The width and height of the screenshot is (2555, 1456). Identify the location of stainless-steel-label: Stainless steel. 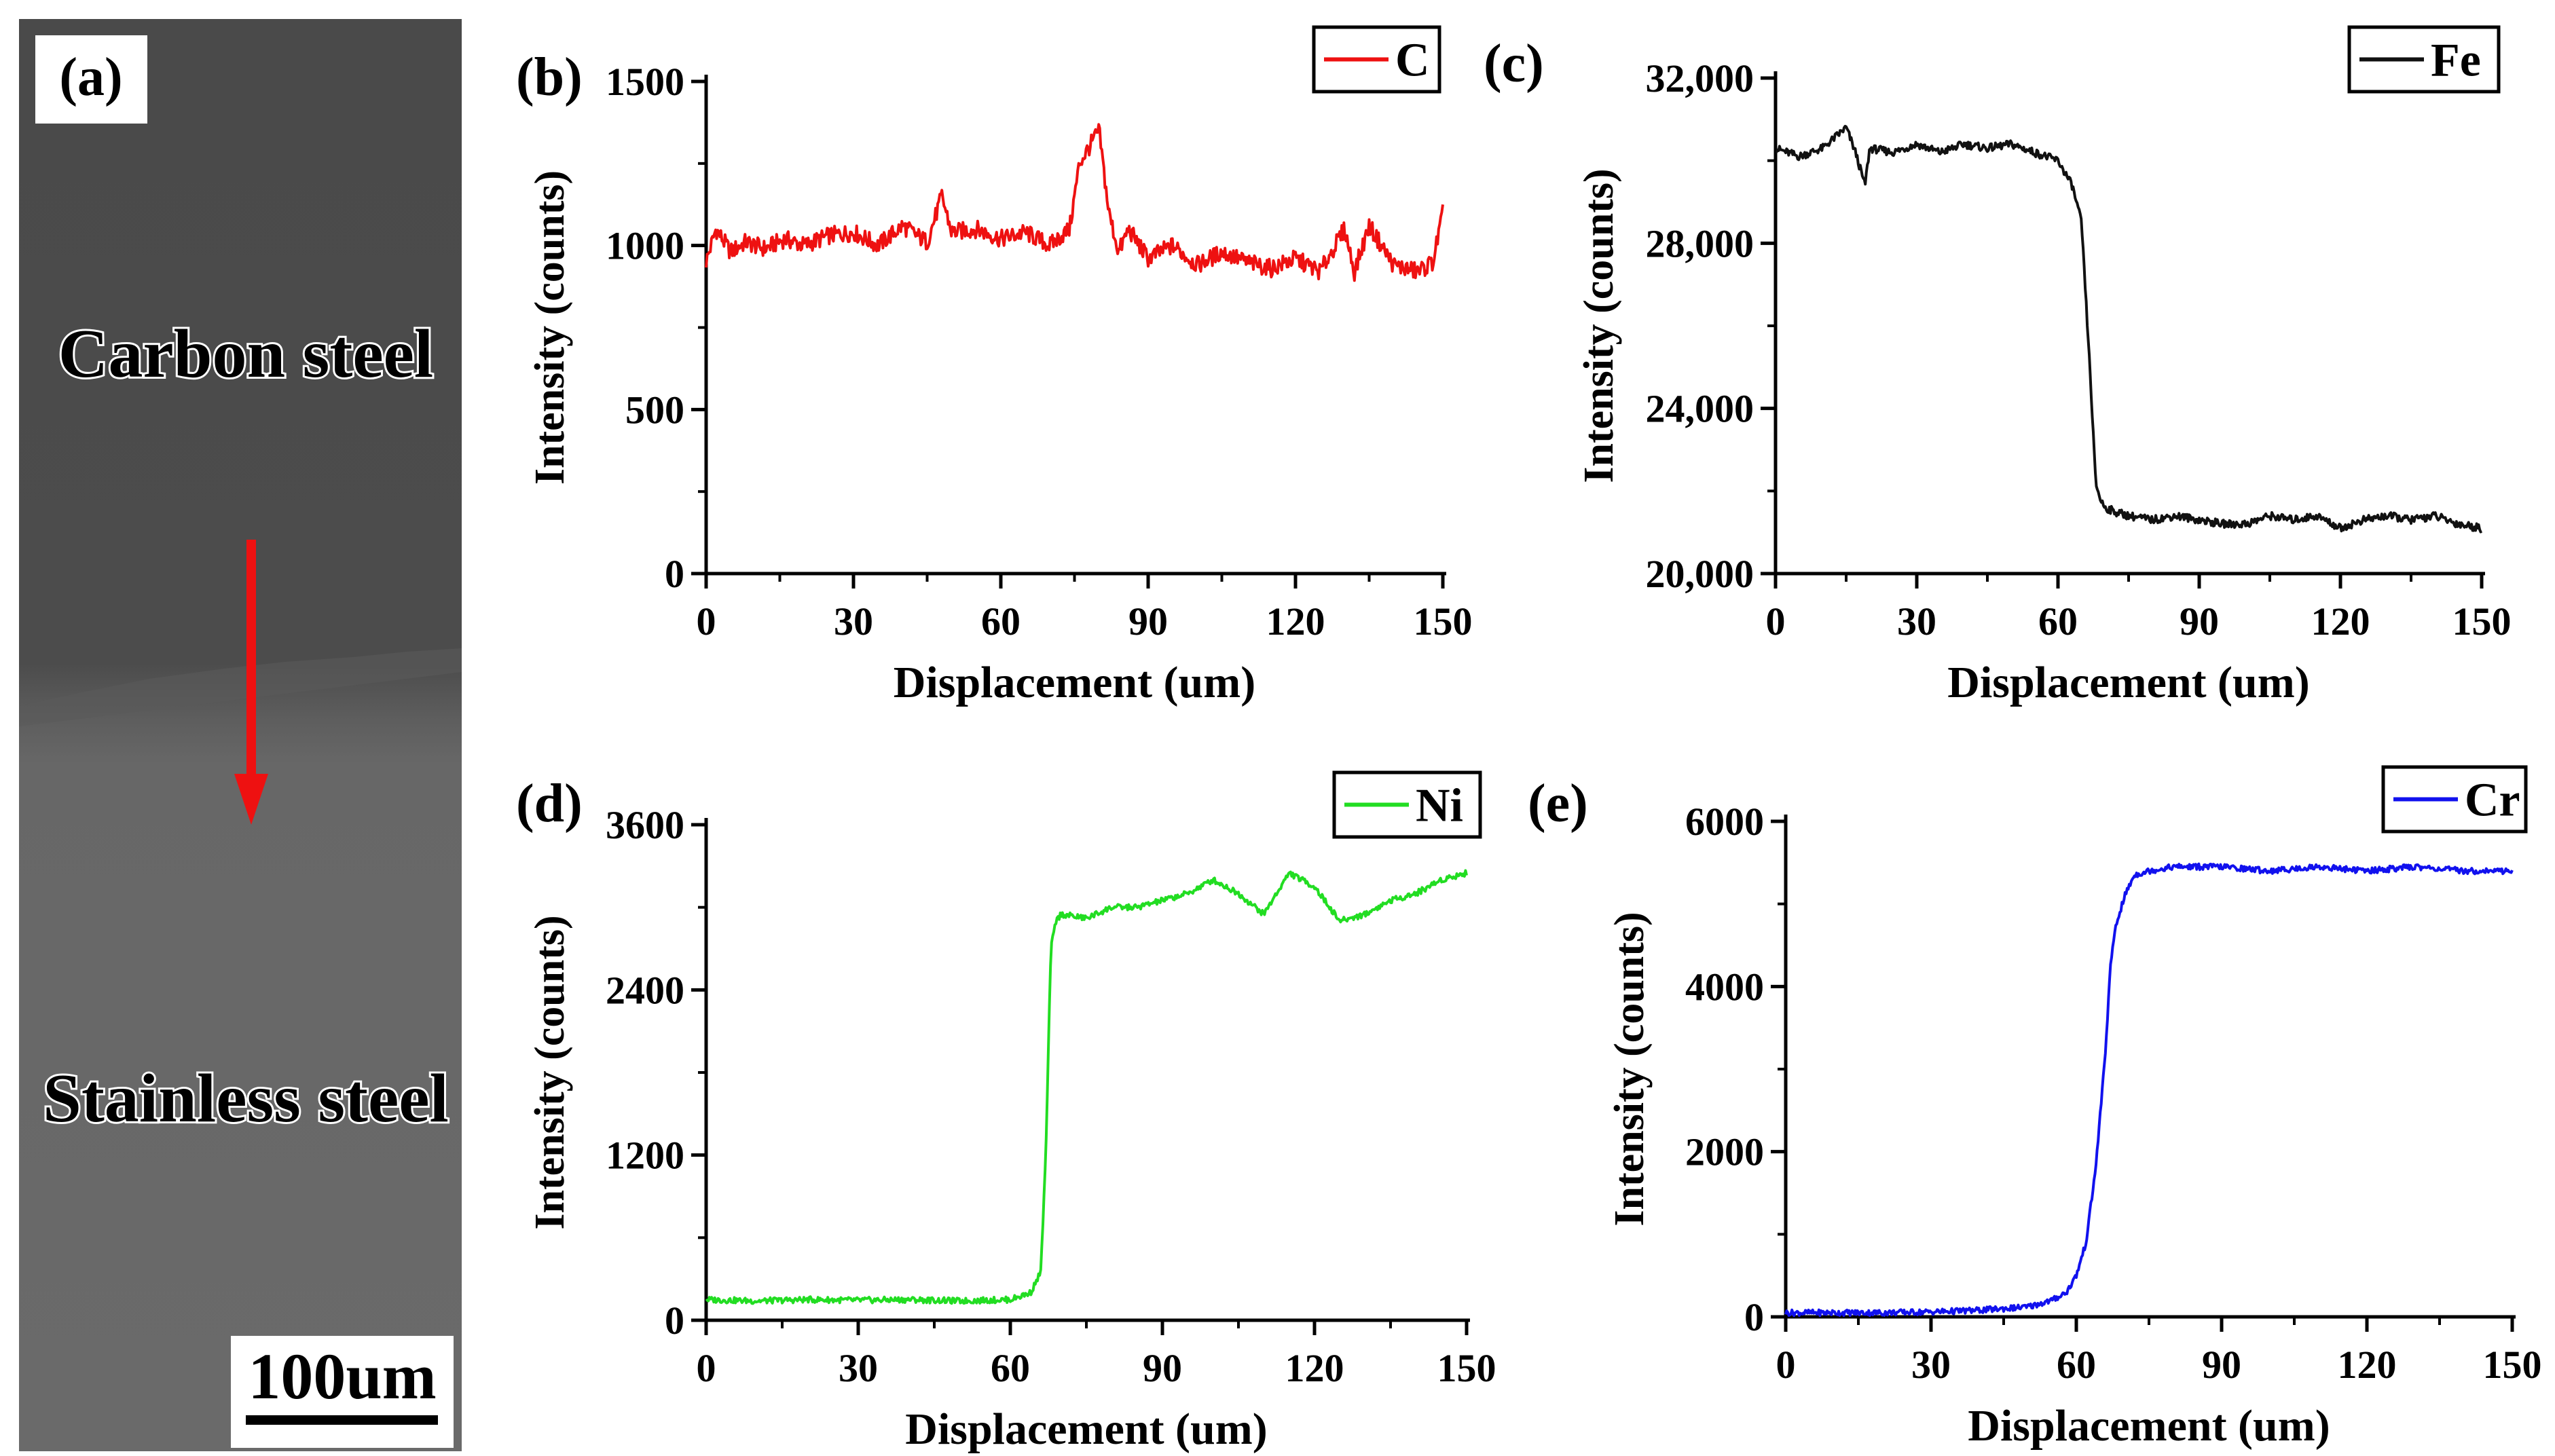
(246, 1098).